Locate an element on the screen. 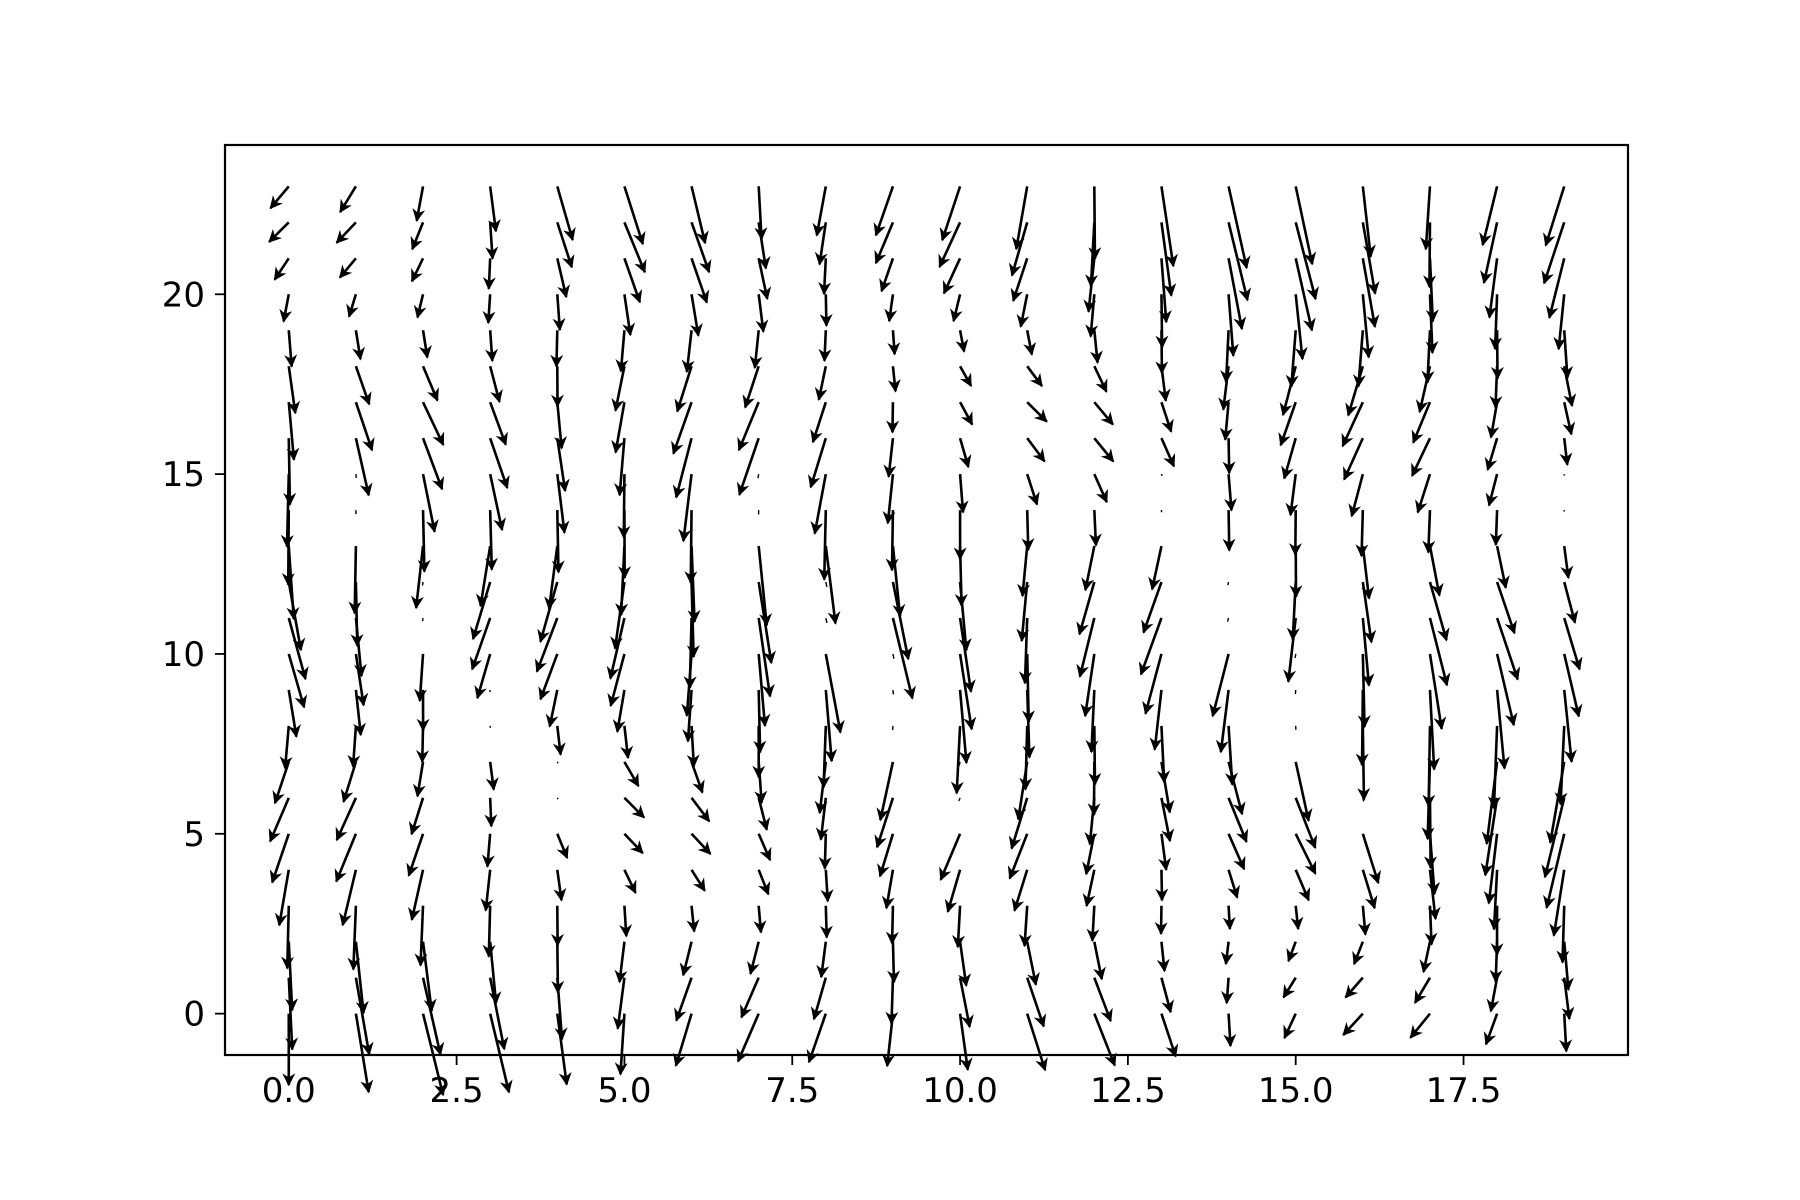  y-tick-label: 15 is located at coordinates (183, 475).